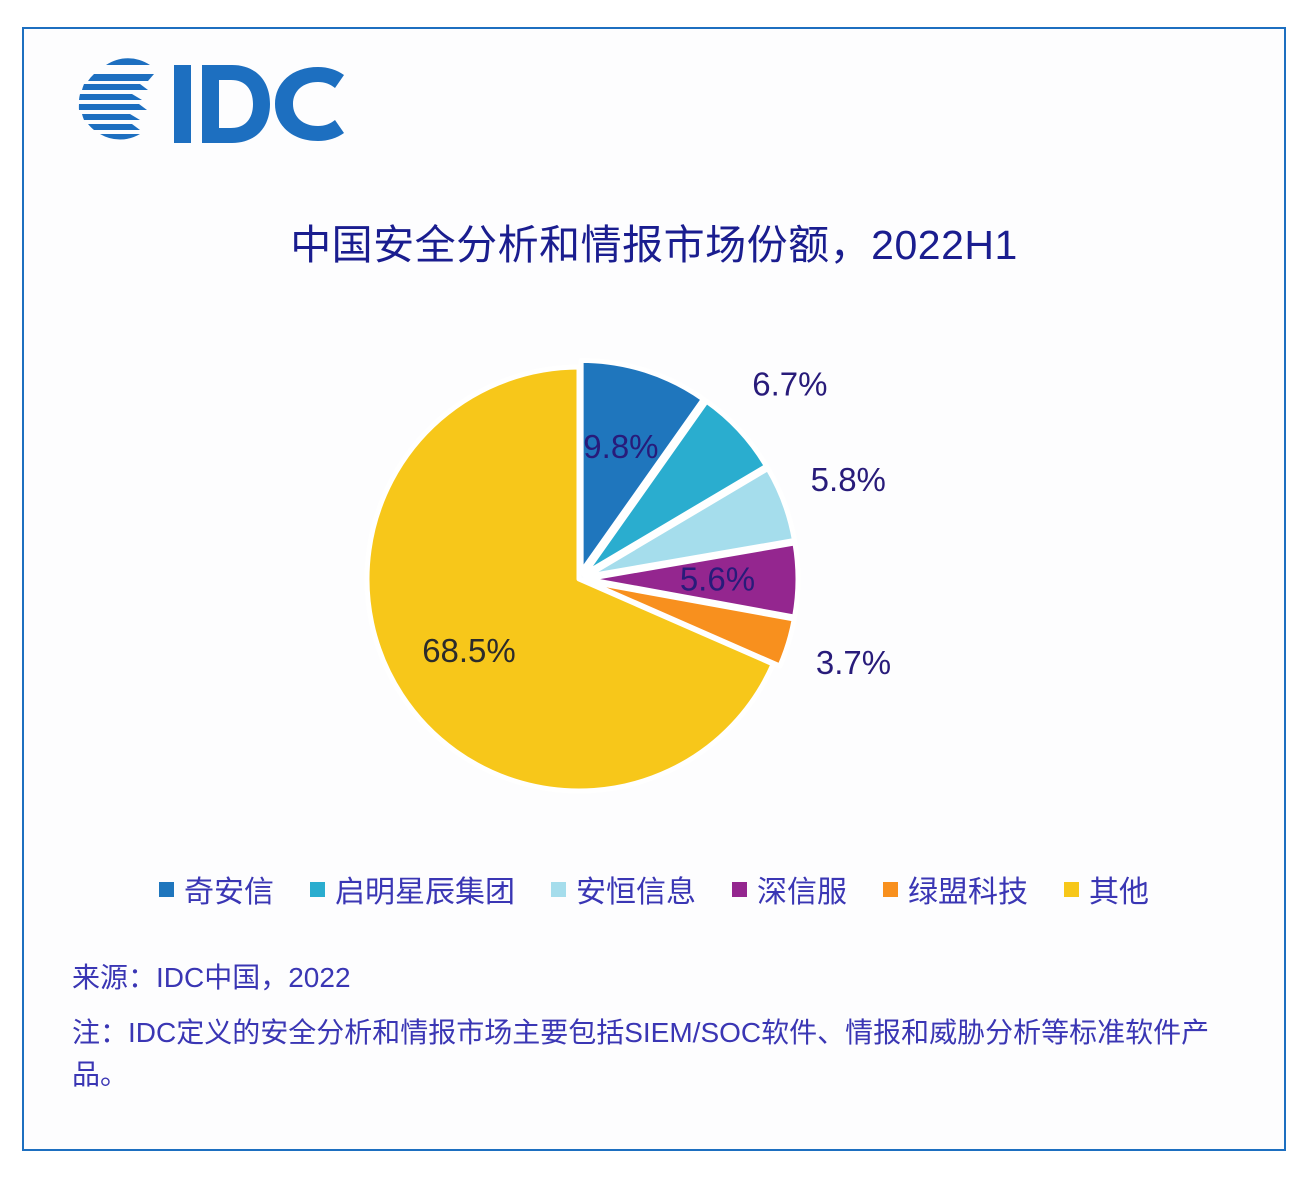  Describe the element at coordinates (789, 383) in the screenshot. I see `pie-slice-label: 6.7%` at that location.